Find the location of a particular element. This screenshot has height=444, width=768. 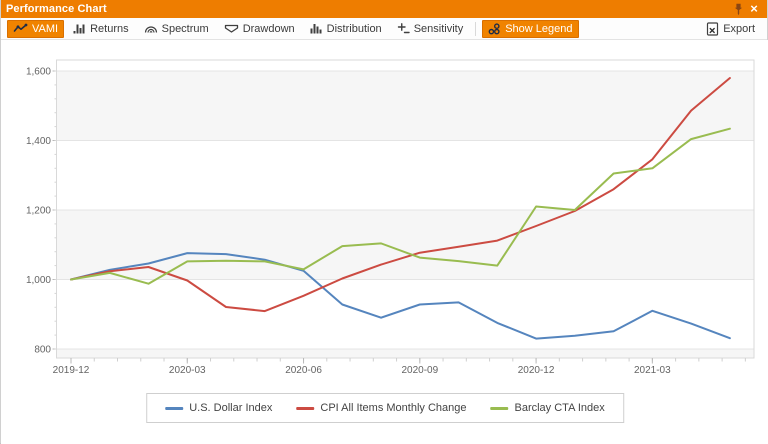

y-tick-label: 1,600 is located at coordinates (38, 72).